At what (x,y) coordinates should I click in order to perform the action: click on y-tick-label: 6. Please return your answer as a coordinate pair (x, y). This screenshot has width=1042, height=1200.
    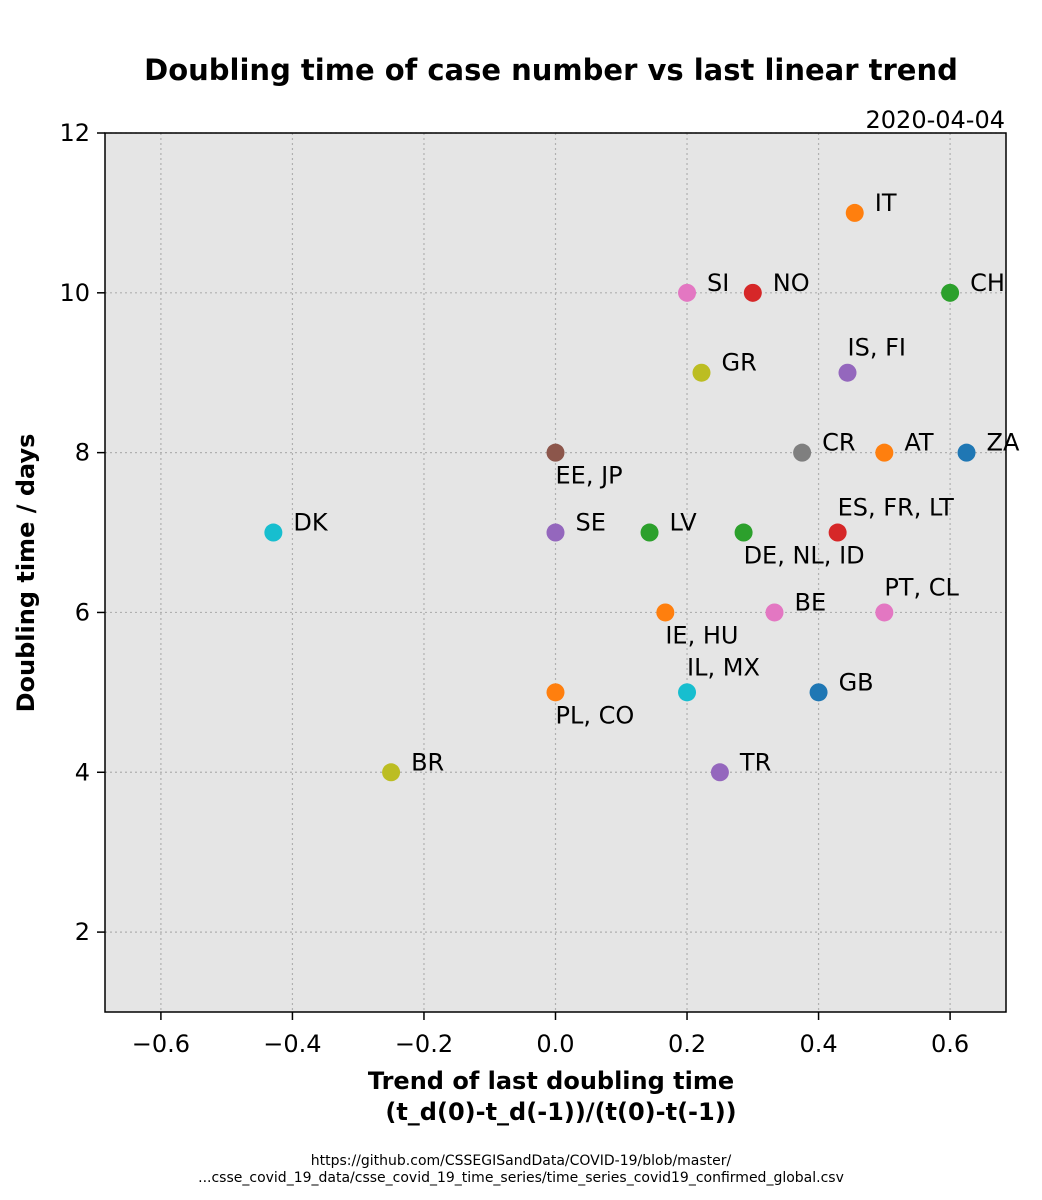
    Looking at the image, I should click on (82, 612).